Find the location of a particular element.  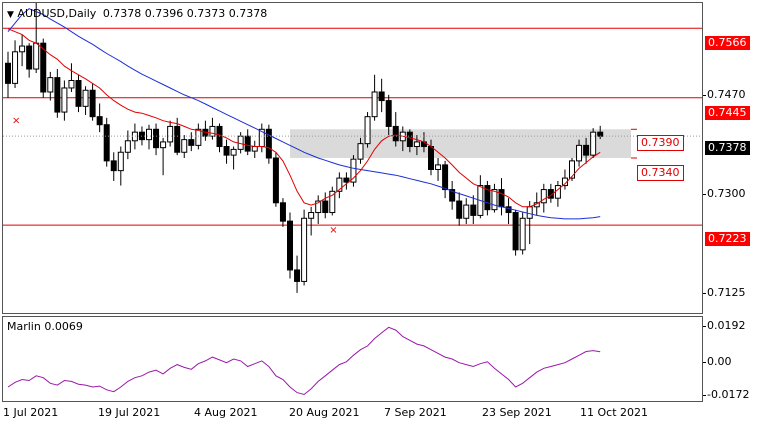

level-tag: 0.7445 is located at coordinates (727, 113).